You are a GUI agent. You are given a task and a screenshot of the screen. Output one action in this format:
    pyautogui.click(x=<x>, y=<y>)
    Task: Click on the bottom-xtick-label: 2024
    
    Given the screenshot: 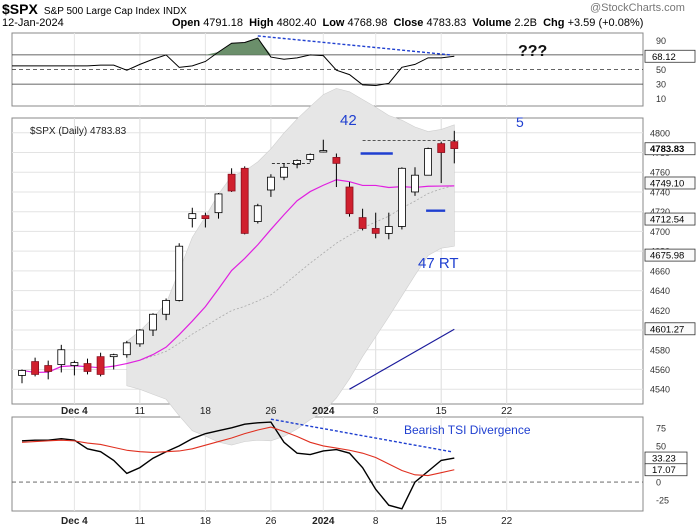 What is the action you would take?
    pyautogui.click(x=323, y=521)
    